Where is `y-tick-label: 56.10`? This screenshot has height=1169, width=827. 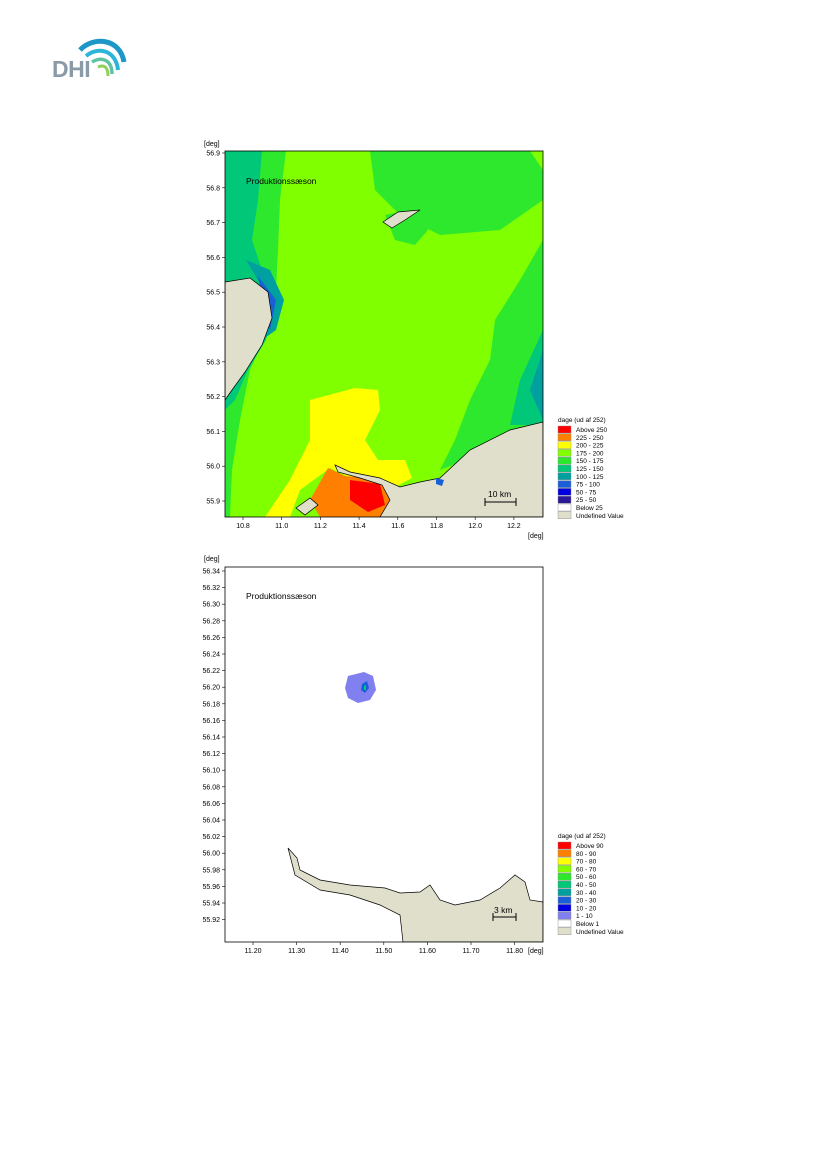 y-tick-label: 56.10 is located at coordinates (211, 771).